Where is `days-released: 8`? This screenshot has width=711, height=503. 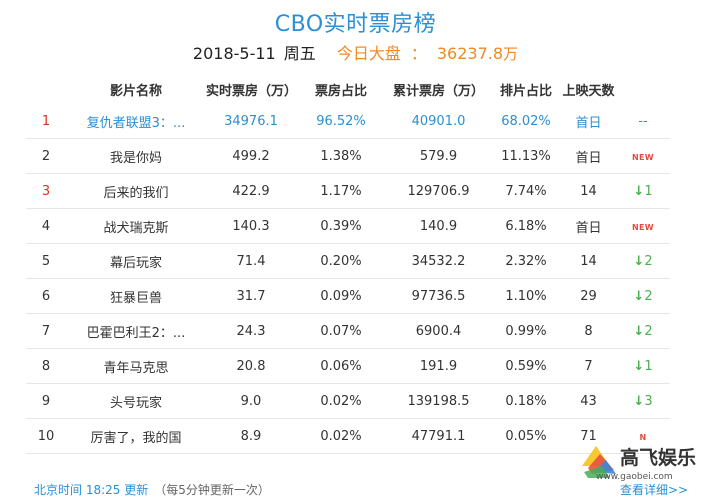
days-released: 8 is located at coordinates (588, 331).